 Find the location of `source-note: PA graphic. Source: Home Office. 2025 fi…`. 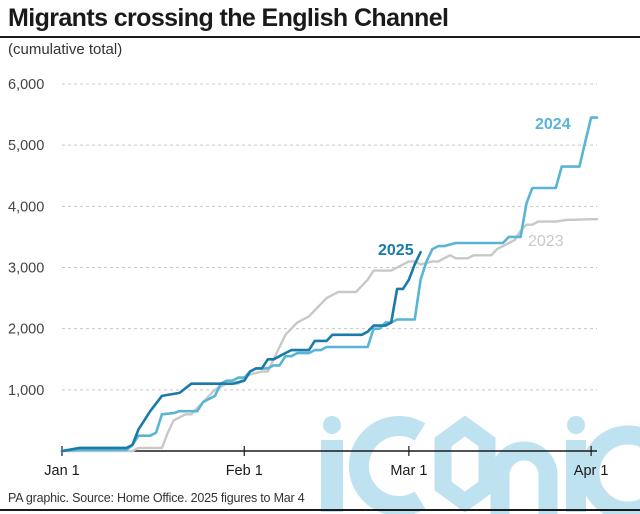

source-note: PA graphic. Source: Home Office. 2025 fi… is located at coordinates (156, 498).